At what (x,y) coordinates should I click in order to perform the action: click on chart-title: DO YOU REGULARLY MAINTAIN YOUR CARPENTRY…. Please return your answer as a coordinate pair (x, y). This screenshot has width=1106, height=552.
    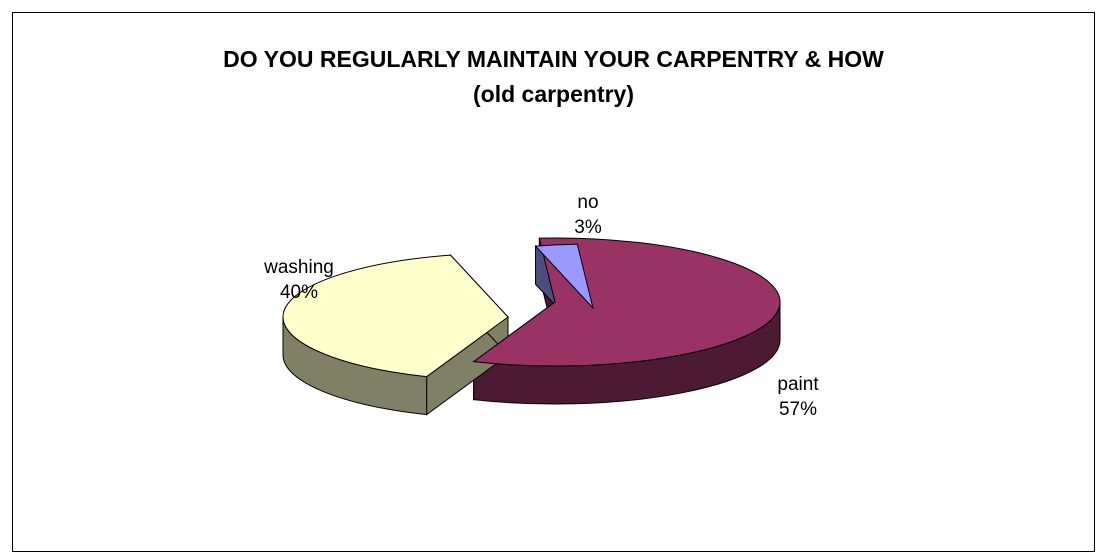
    Looking at the image, I should click on (553, 59).